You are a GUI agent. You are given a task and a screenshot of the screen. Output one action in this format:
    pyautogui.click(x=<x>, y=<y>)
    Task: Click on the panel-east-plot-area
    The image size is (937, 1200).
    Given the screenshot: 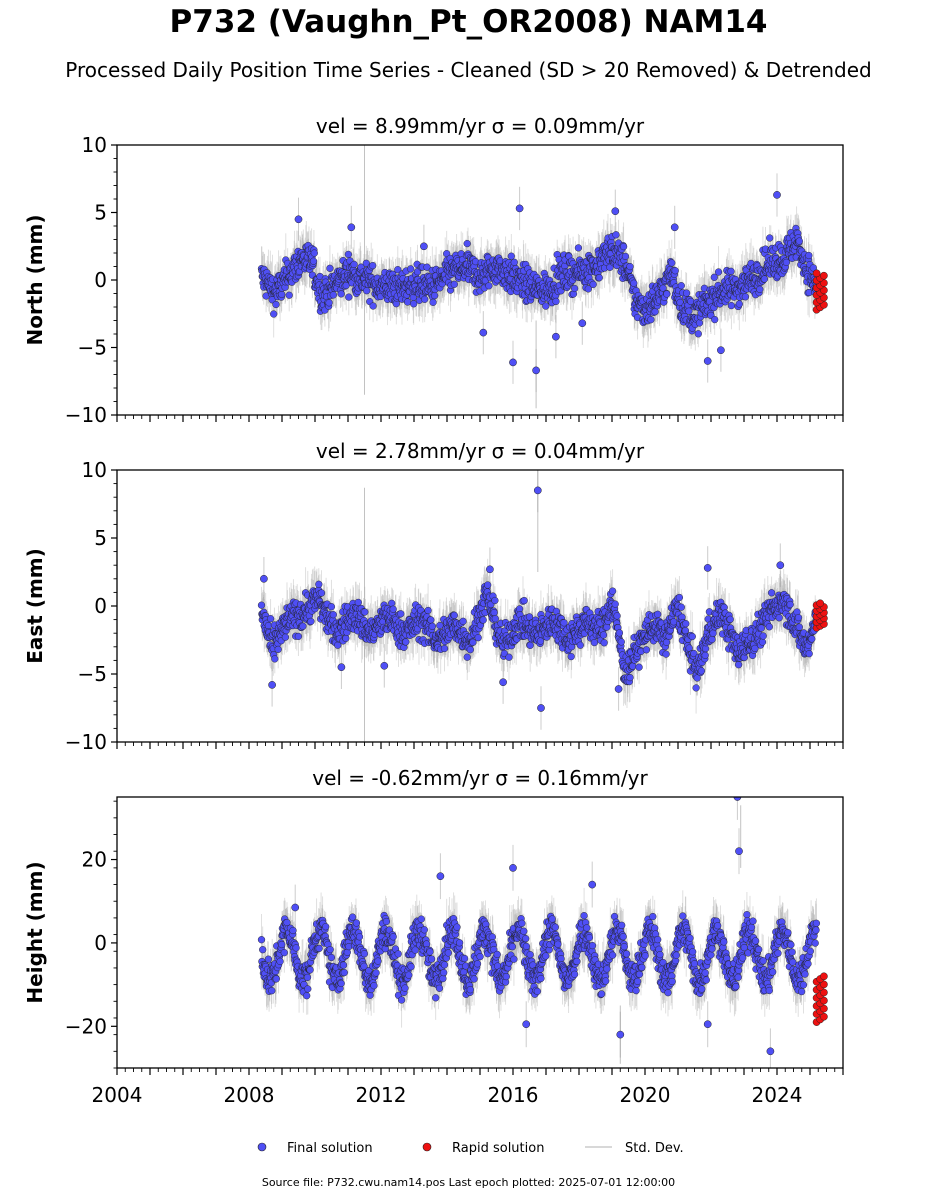 What is the action you would take?
    pyautogui.click(x=542, y=606)
    